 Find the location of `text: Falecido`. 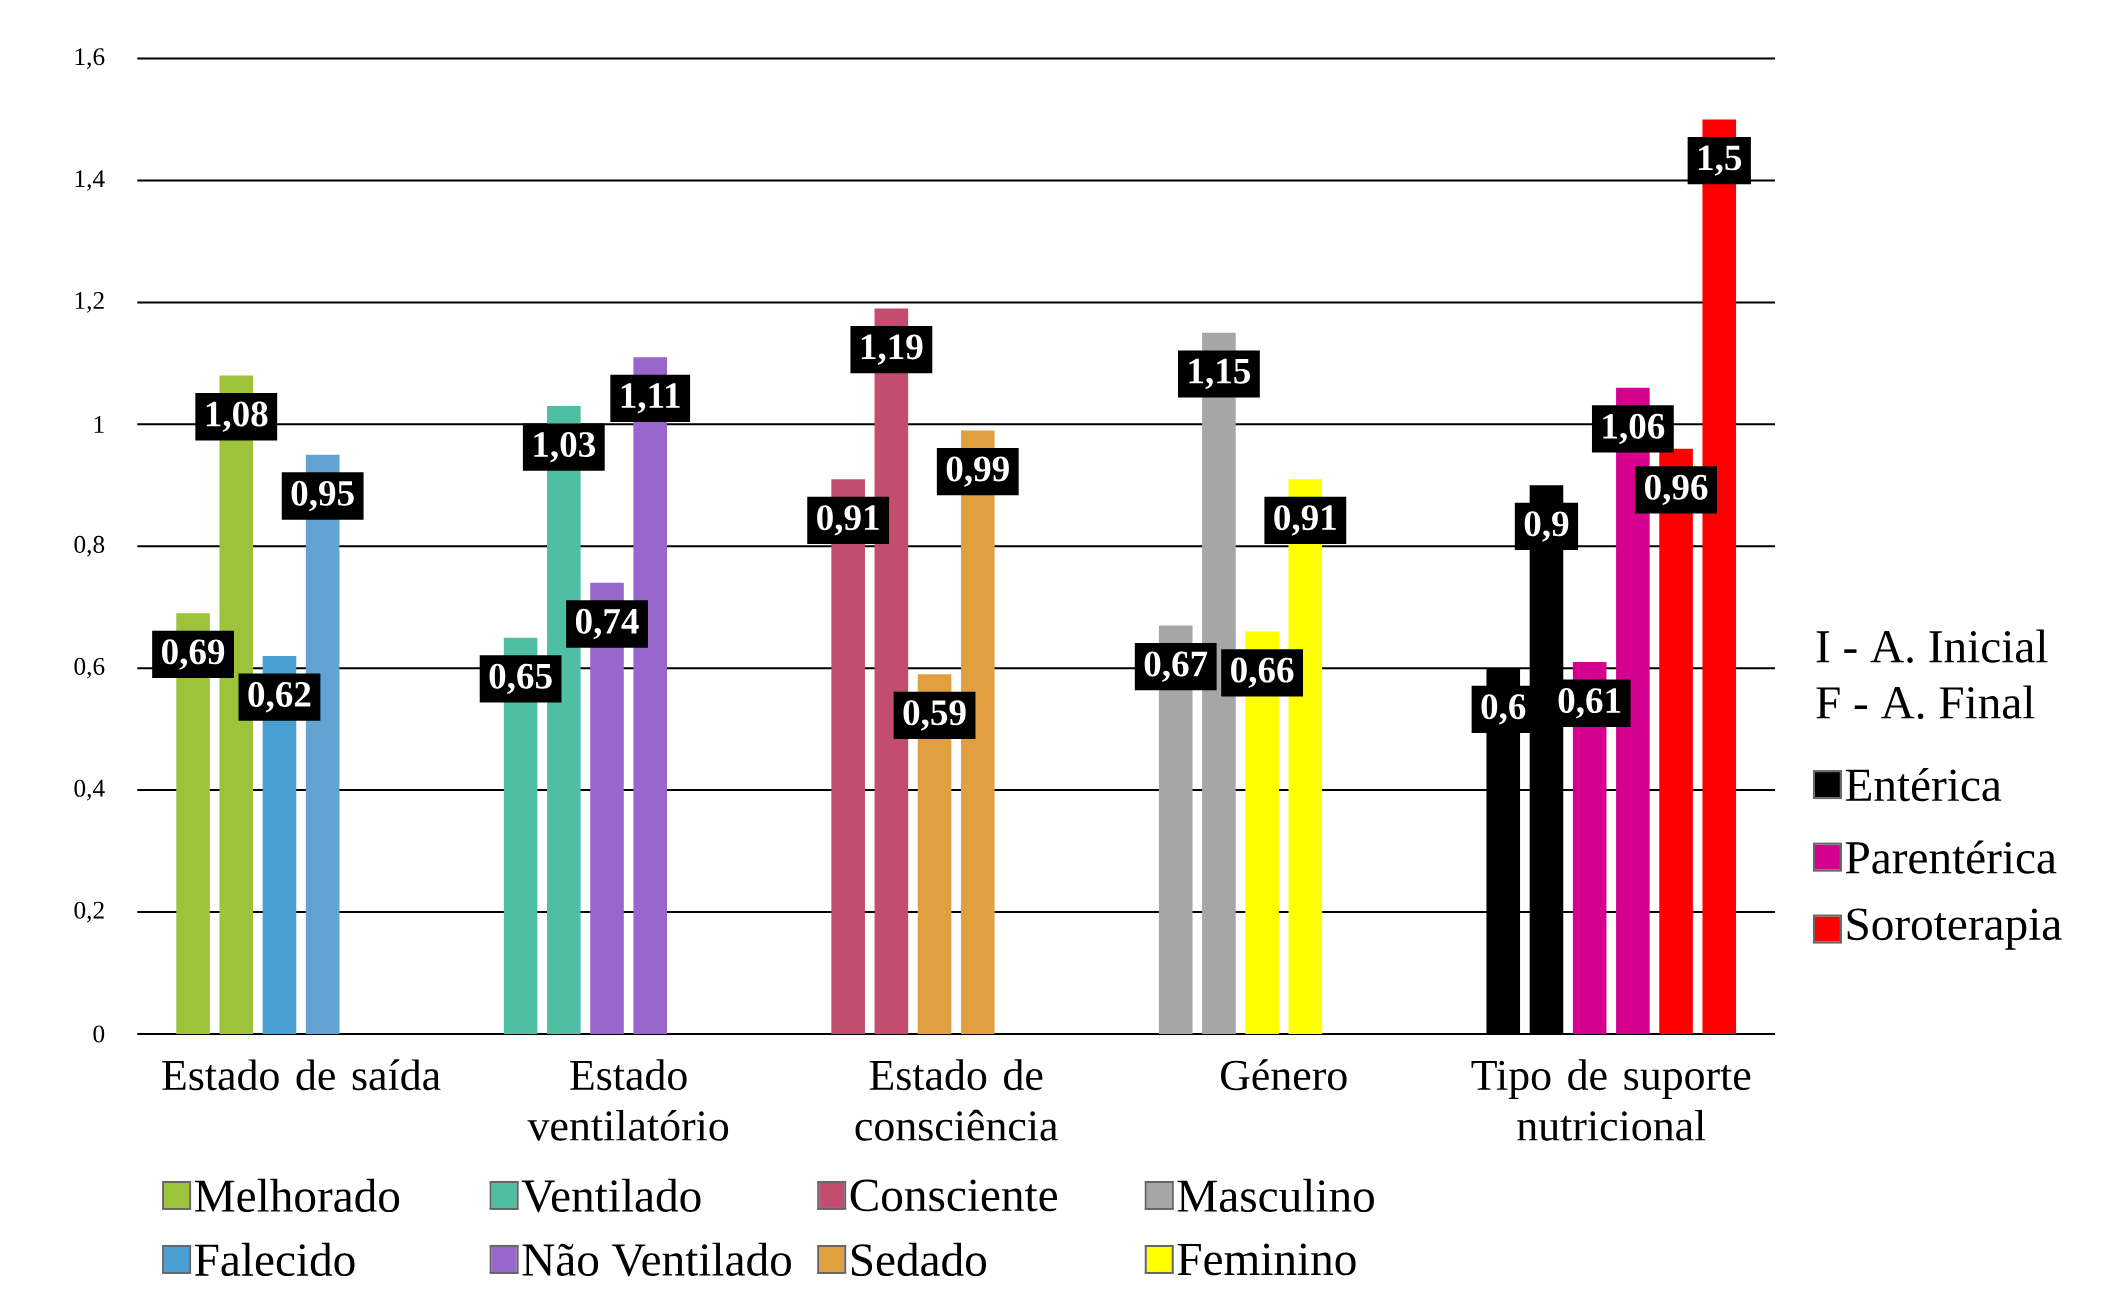

text: Falecido is located at coordinates (275, 1259).